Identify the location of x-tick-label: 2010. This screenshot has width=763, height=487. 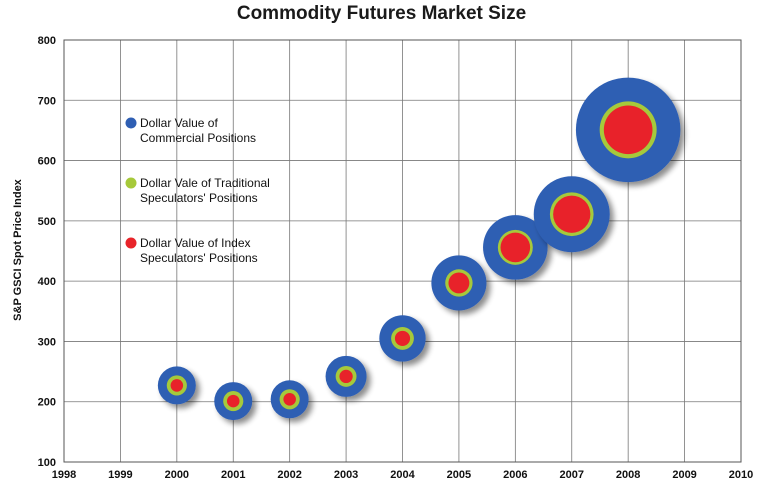
(741, 475).